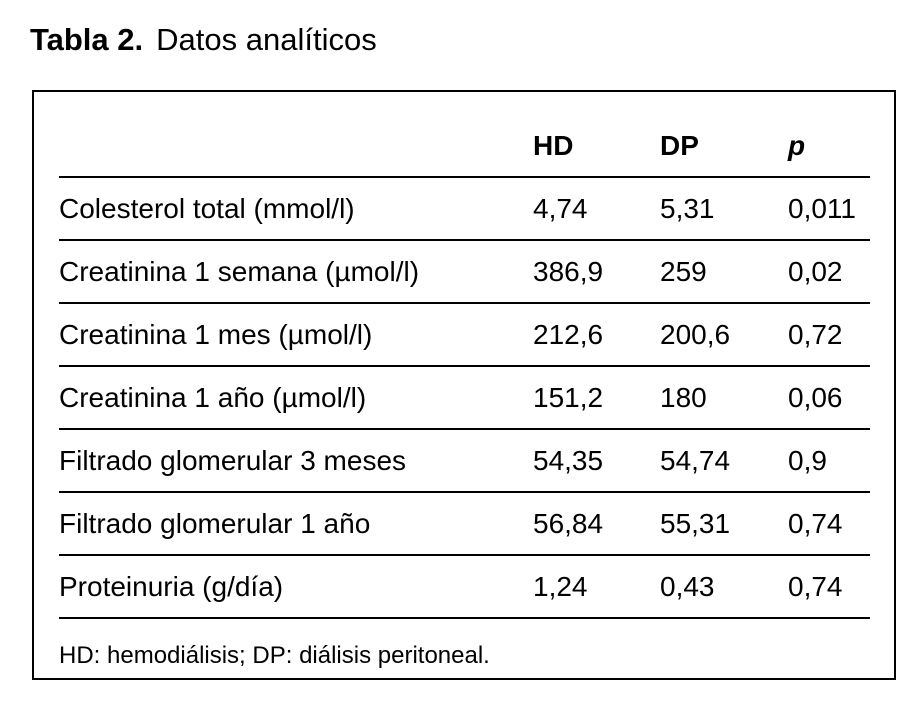 This screenshot has width=924, height=708. What do you see at coordinates (724, 335) in the screenshot?
I see `dp-value: 200,6` at bounding box center [724, 335].